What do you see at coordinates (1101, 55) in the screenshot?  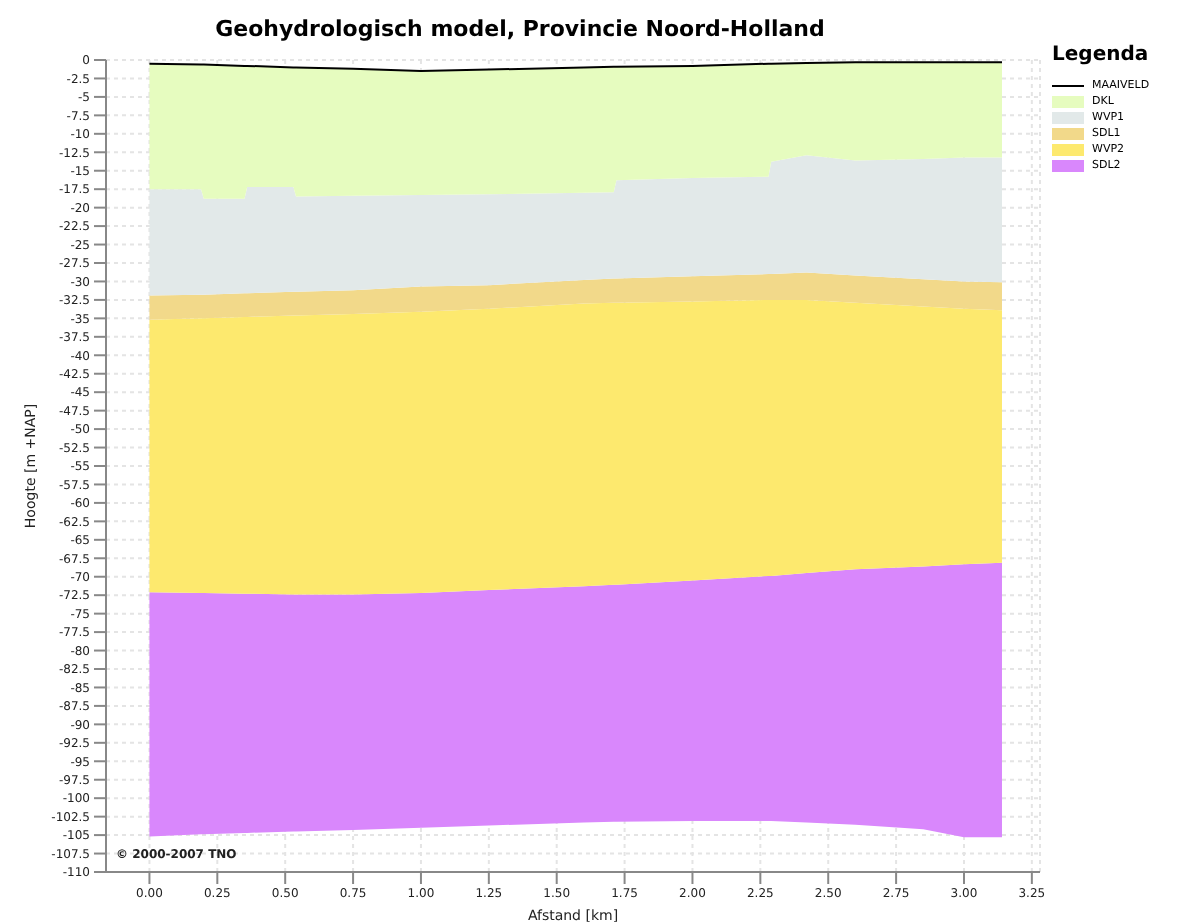 I see `legend-title: Legenda` at bounding box center [1101, 55].